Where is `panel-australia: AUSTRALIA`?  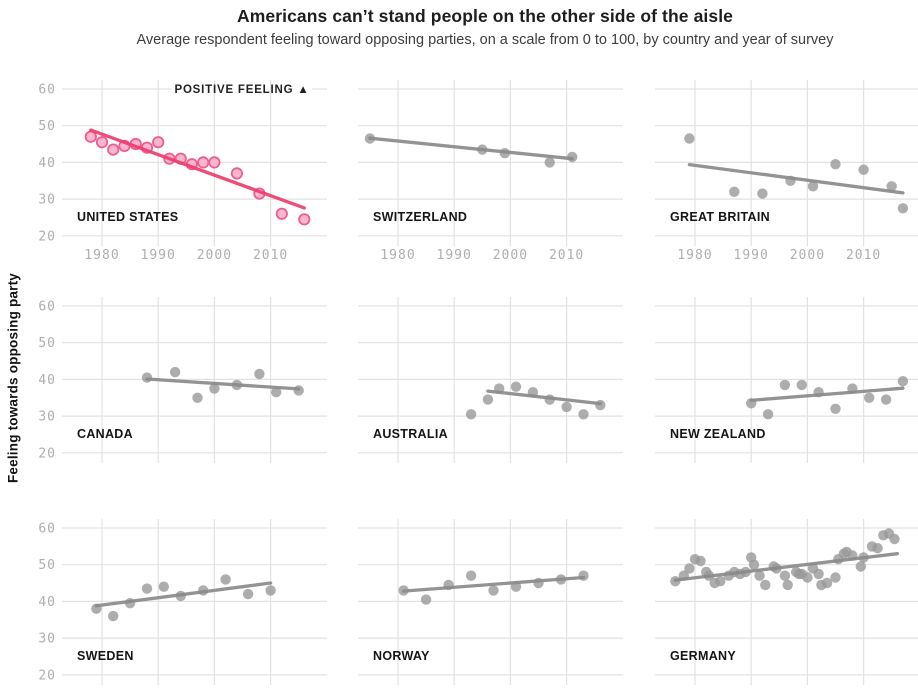 panel-australia: AUSTRALIA is located at coordinates (490, 380).